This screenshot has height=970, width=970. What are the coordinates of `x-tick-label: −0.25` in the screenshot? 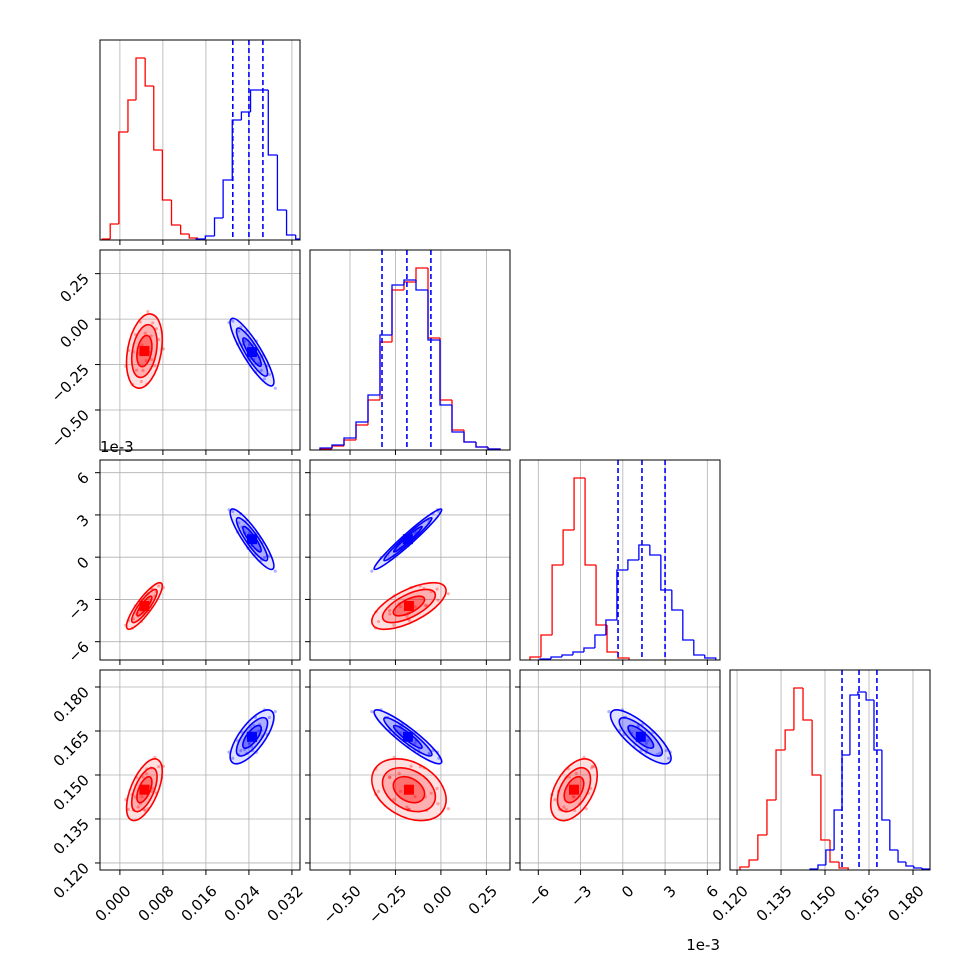 It's located at (387, 904).